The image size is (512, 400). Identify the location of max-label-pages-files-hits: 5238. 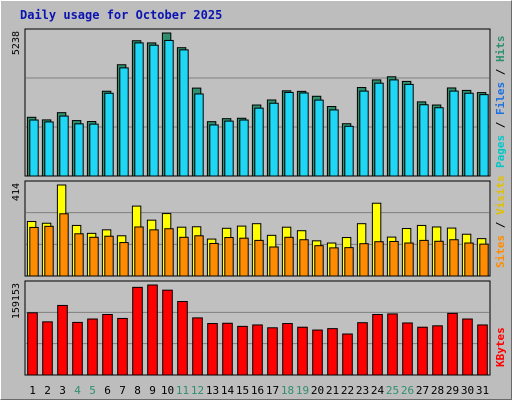
(16, 43).